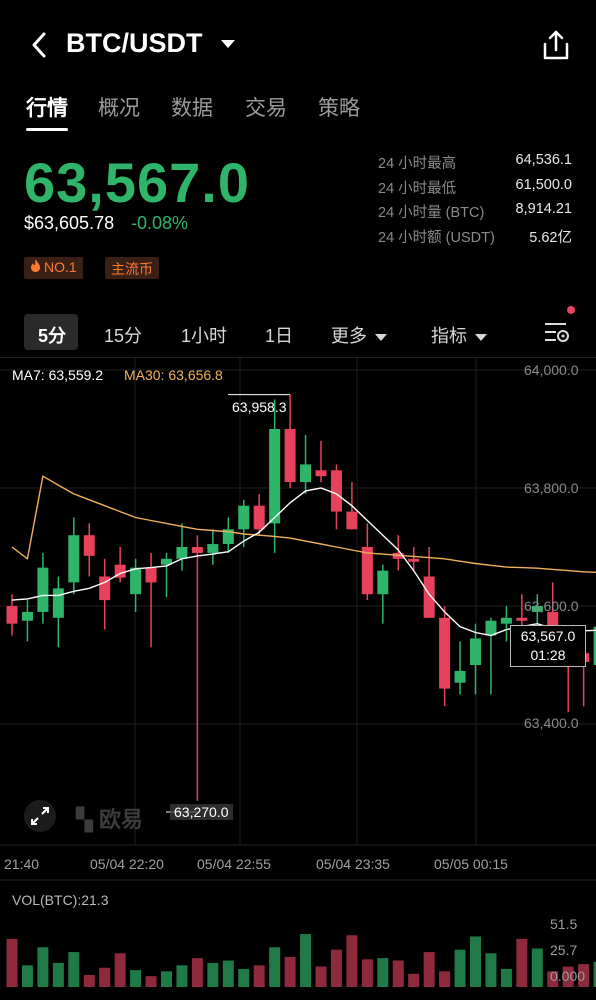 This screenshot has width=596, height=1000. Describe the element at coordinates (556, 45) in the screenshot. I see `share-icon` at that location.